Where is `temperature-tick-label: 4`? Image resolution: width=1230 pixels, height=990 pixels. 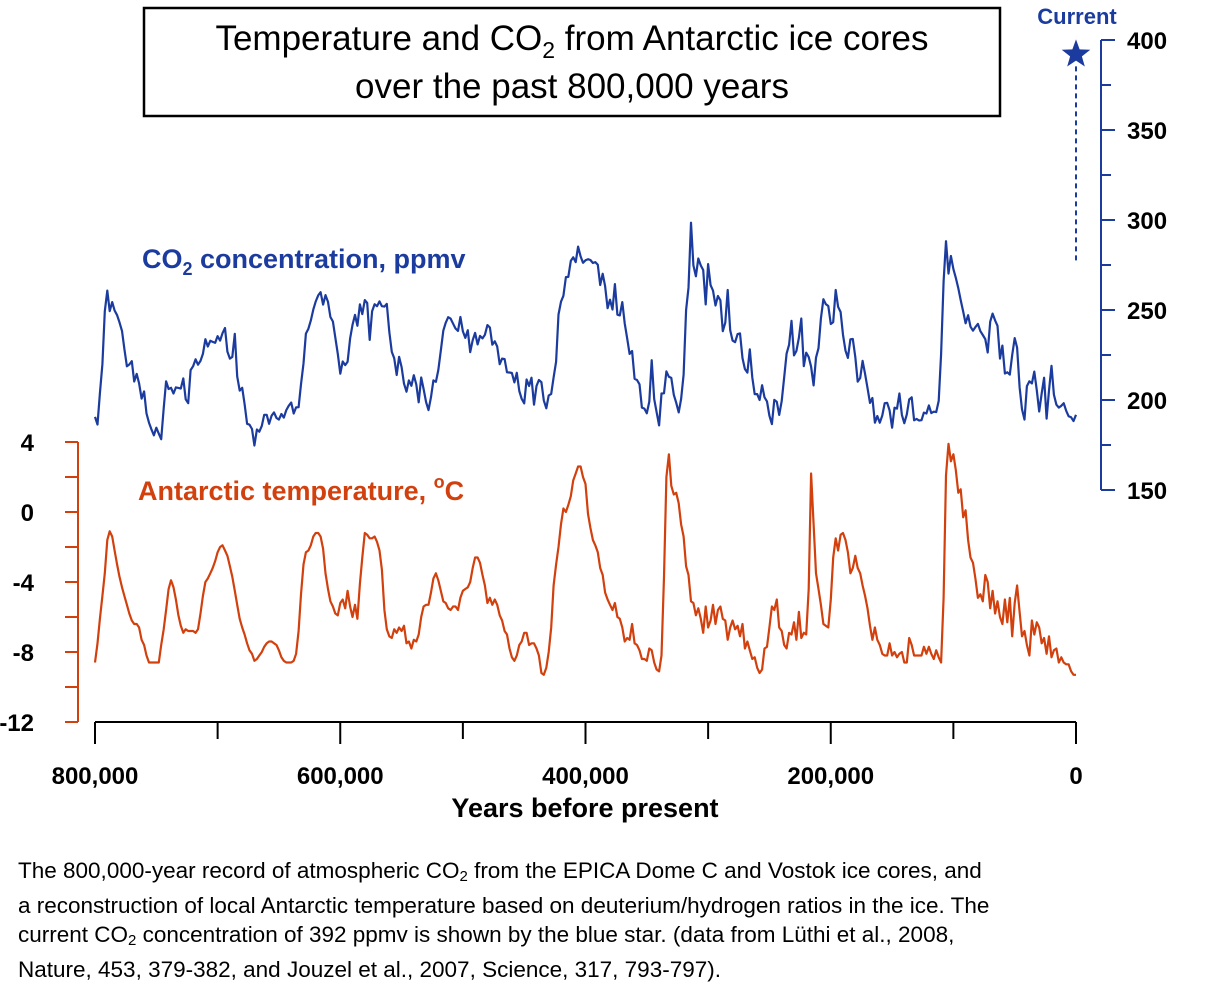
temperature-tick-label: 4 is located at coordinates (28, 443).